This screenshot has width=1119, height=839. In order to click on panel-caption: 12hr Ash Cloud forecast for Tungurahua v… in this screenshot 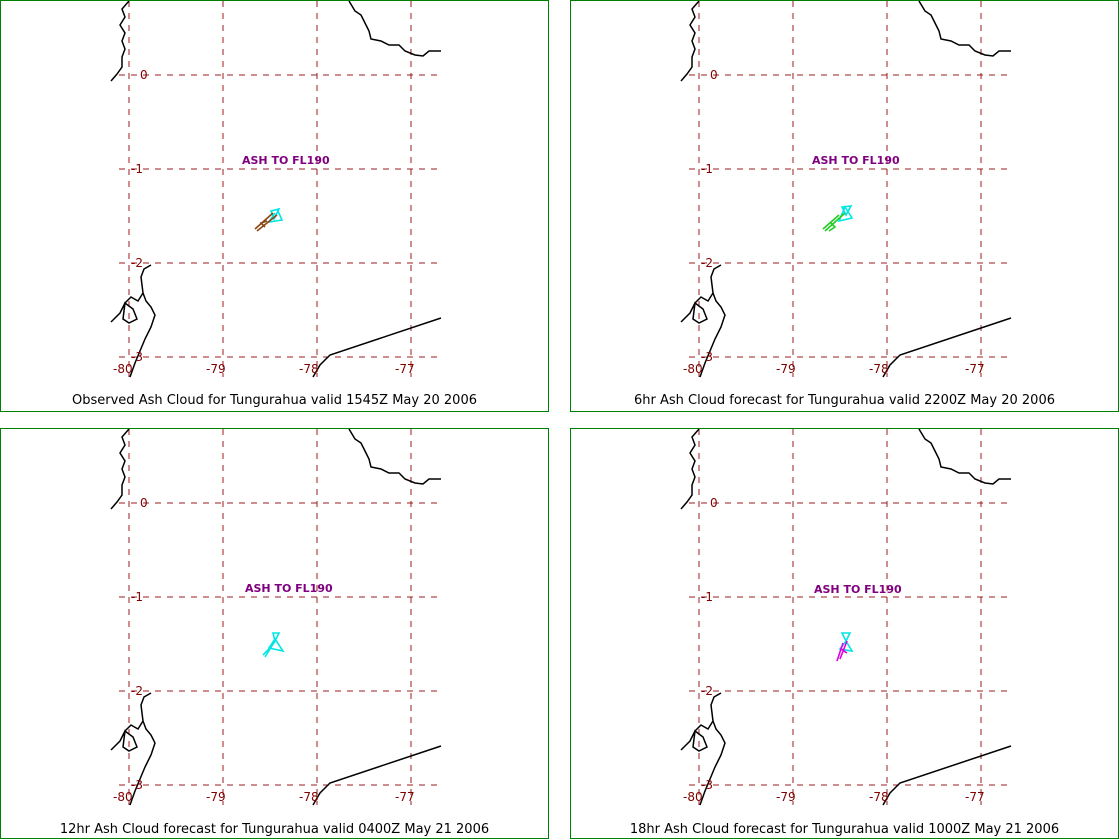, I will do `click(274, 829)`.